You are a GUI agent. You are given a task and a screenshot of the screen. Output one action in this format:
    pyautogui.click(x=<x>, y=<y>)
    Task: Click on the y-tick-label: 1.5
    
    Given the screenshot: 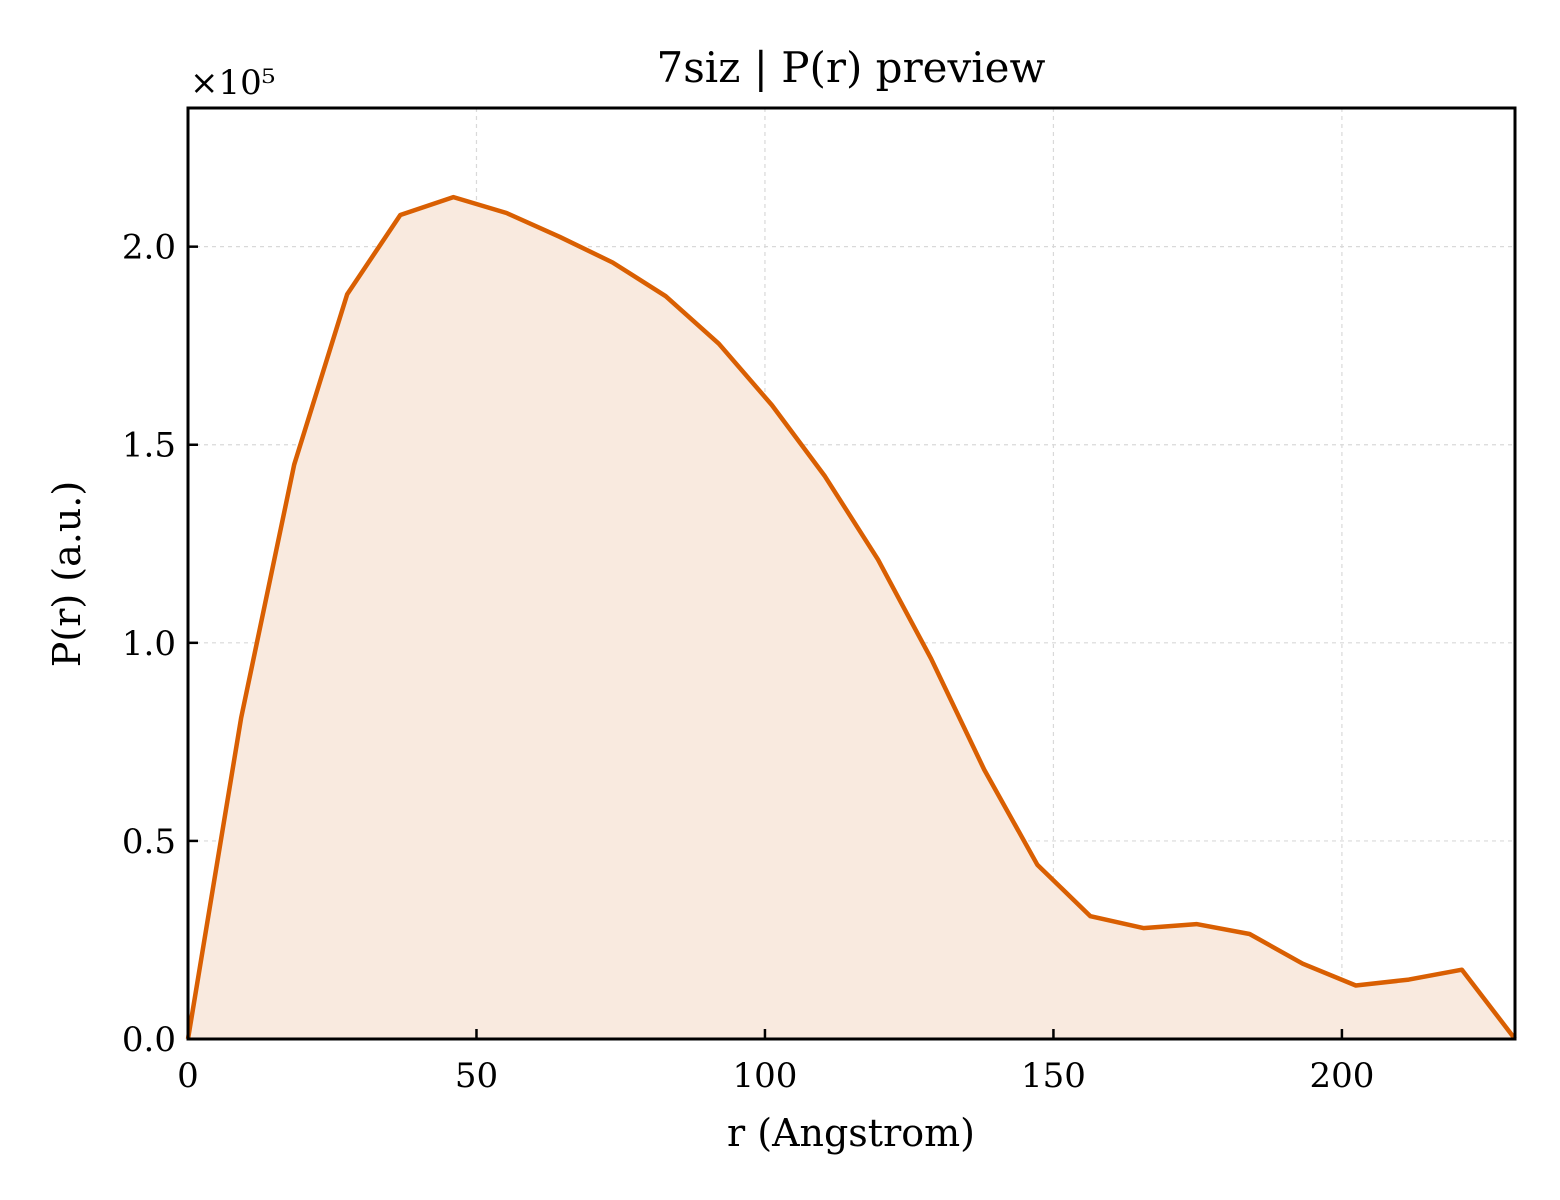 What is the action you would take?
    pyautogui.click(x=149, y=446)
    